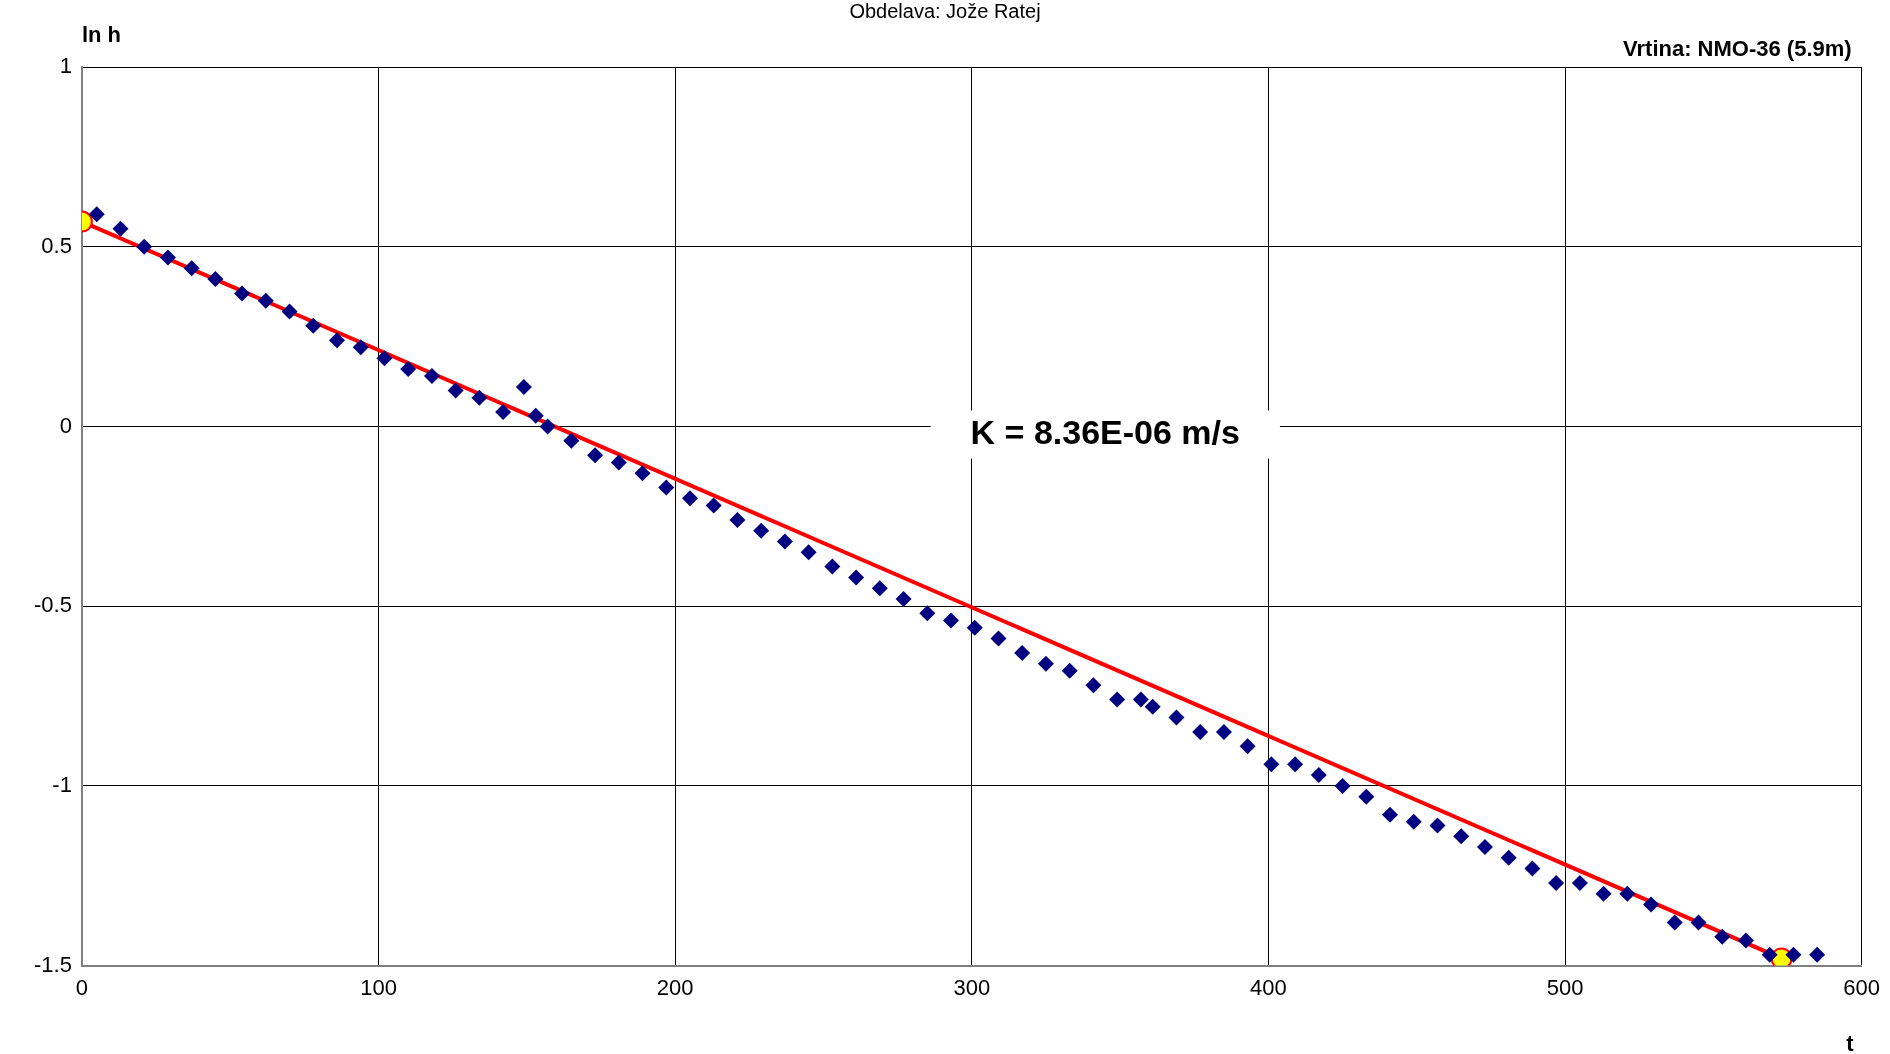 The width and height of the screenshot is (1890, 1054). What do you see at coordinates (65, 66) in the screenshot?
I see `y-tick-label: 1` at bounding box center [65, 66].